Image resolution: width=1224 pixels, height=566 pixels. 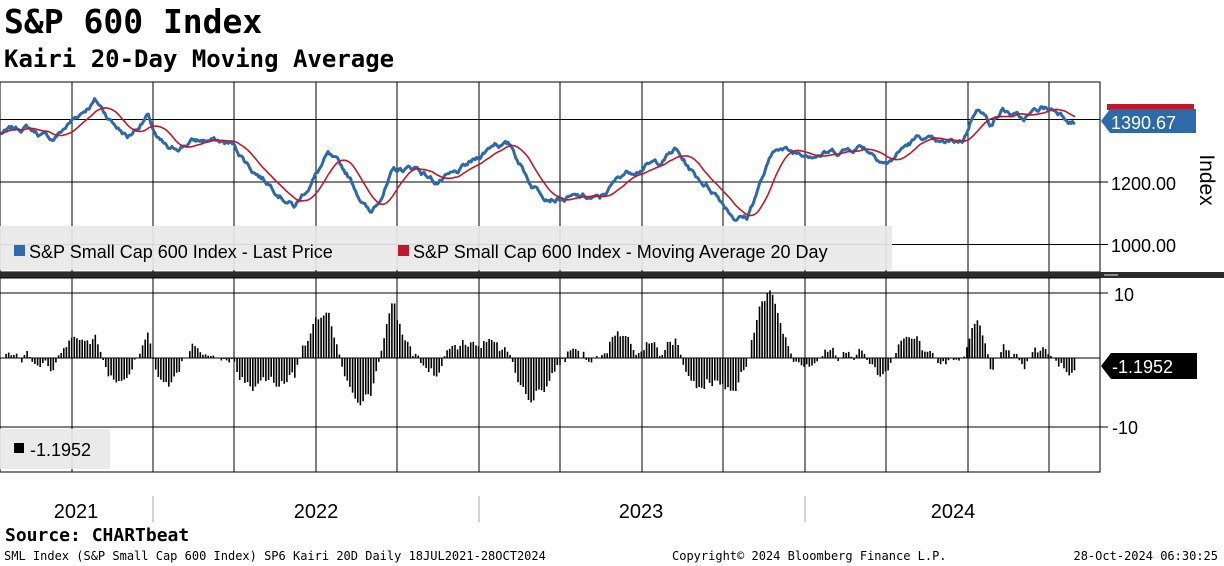 What do you see at coordinates (19, 448) in the screenshot?
I see `kairi-legend-swatch` at bounding box center [19, 448].